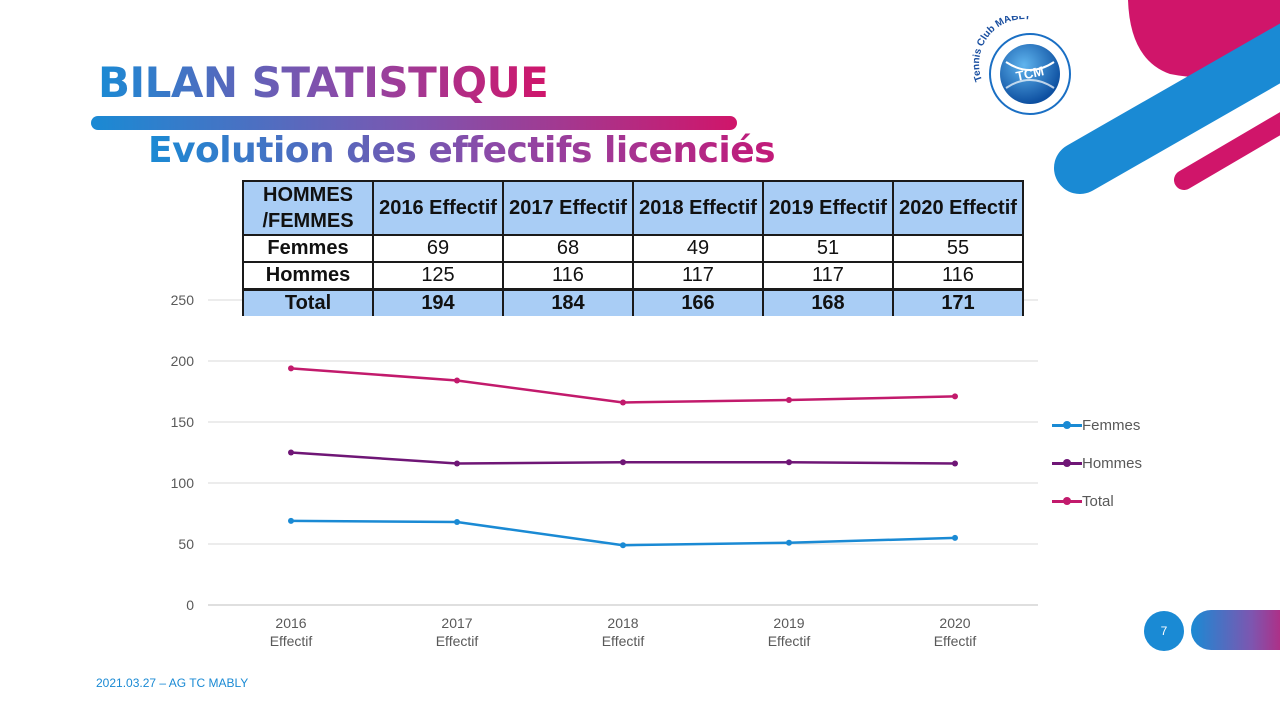 The height and width of the screenshot is (720, 1280). Describe the element at coordinates (308, 208) in the screenshot. I see `header-label-cell: HOMMES /FEMMES` at that location.